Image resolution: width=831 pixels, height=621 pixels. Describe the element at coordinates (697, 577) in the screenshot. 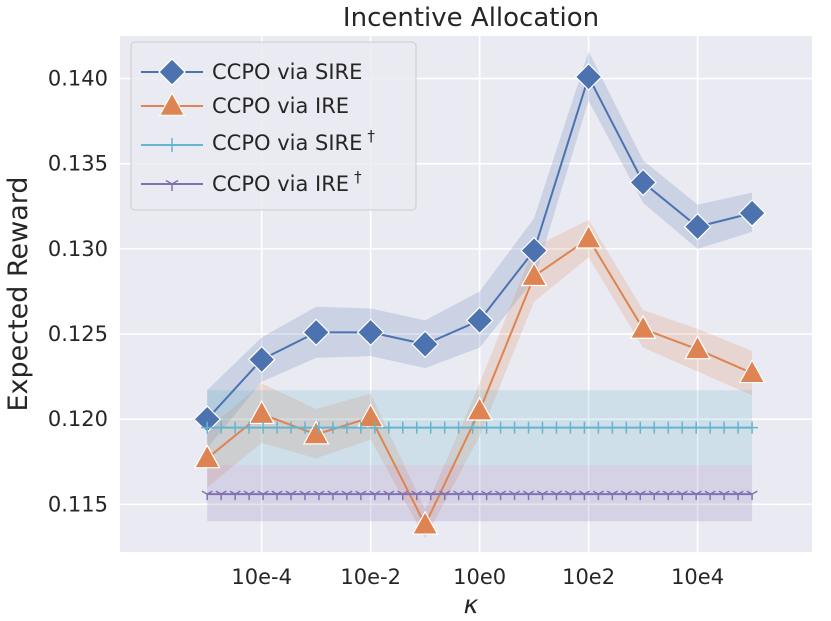

I see `x-tick-label: 10e4` at that location.